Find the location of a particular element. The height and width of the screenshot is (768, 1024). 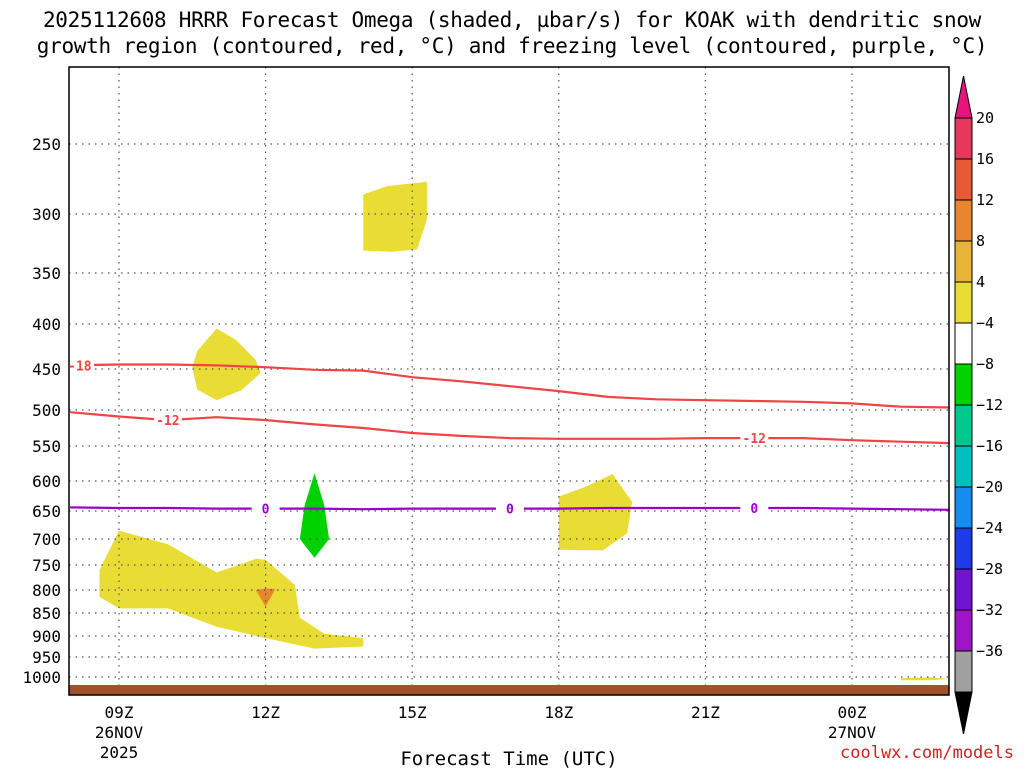

y-tick-500: 500 is located at coordinates (46, 410).